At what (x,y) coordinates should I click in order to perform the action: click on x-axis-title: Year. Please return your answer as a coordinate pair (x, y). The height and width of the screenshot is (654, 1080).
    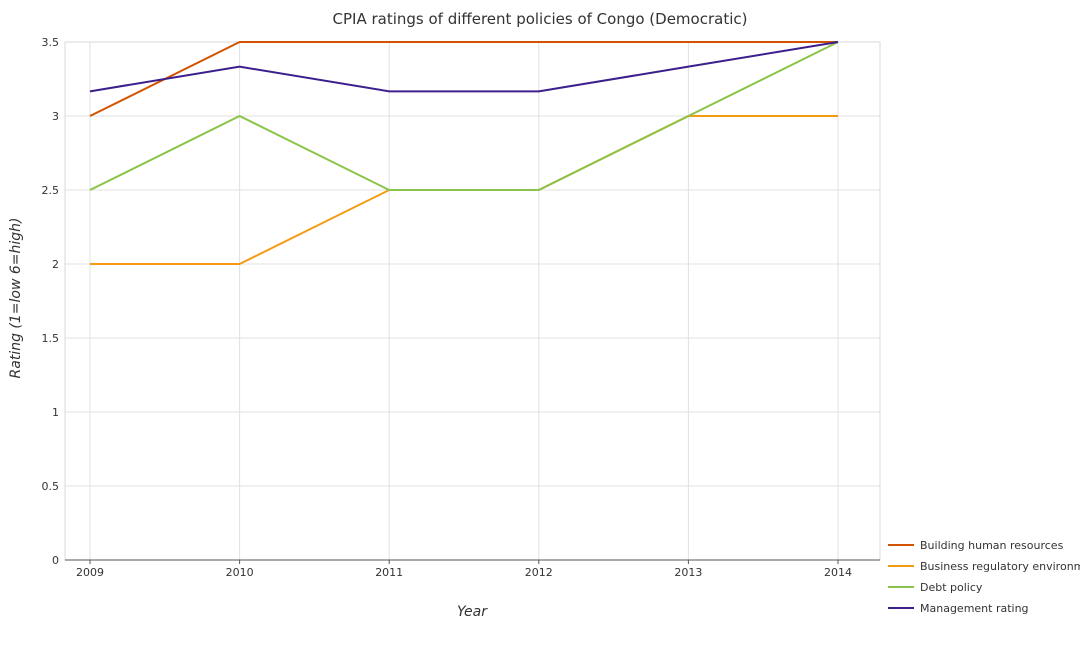
    Looking at the image, I should click on (472, 612).